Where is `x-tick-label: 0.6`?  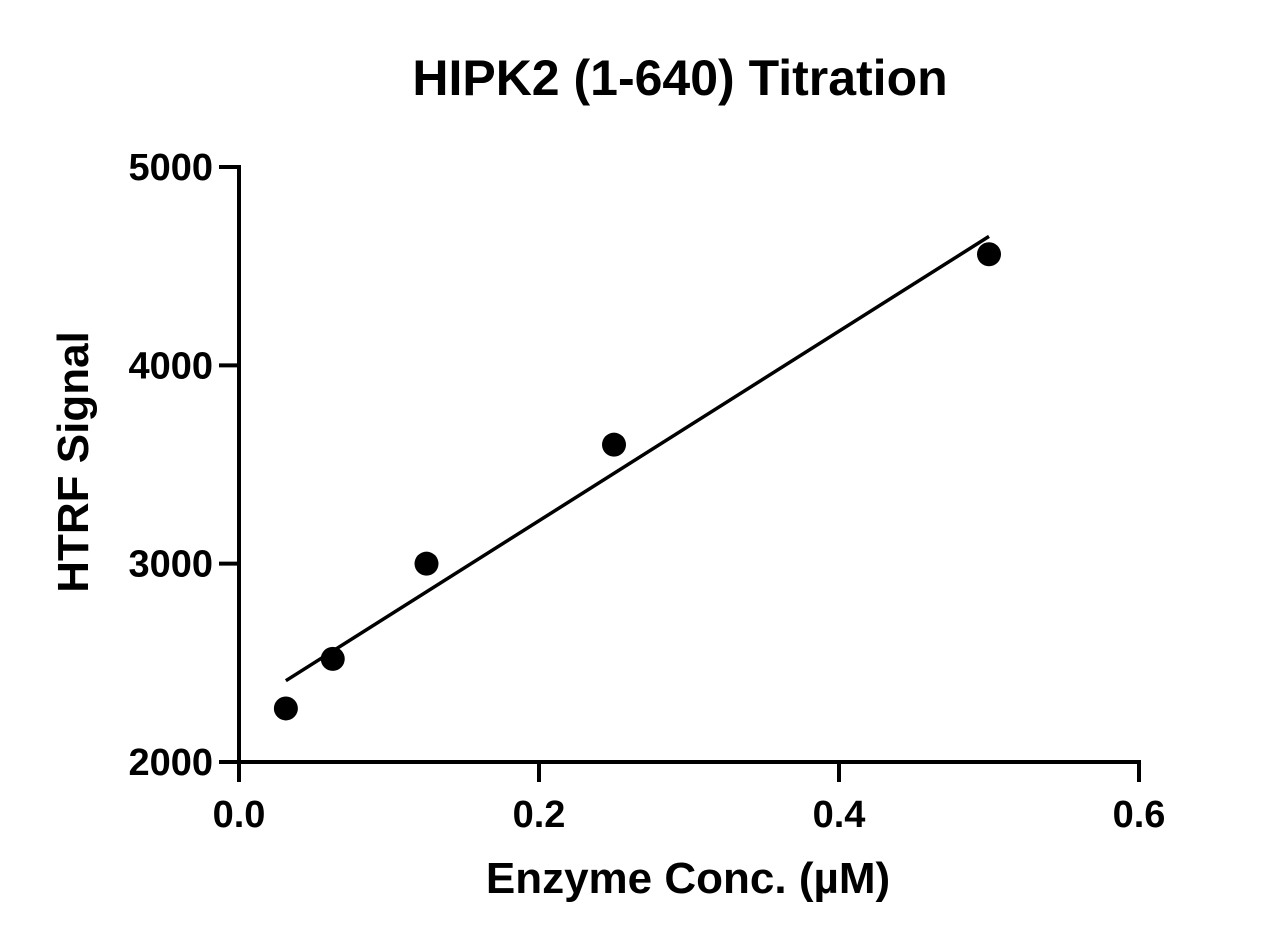 x-tick-label: 0.6 is located at coordinates (1139, 815).